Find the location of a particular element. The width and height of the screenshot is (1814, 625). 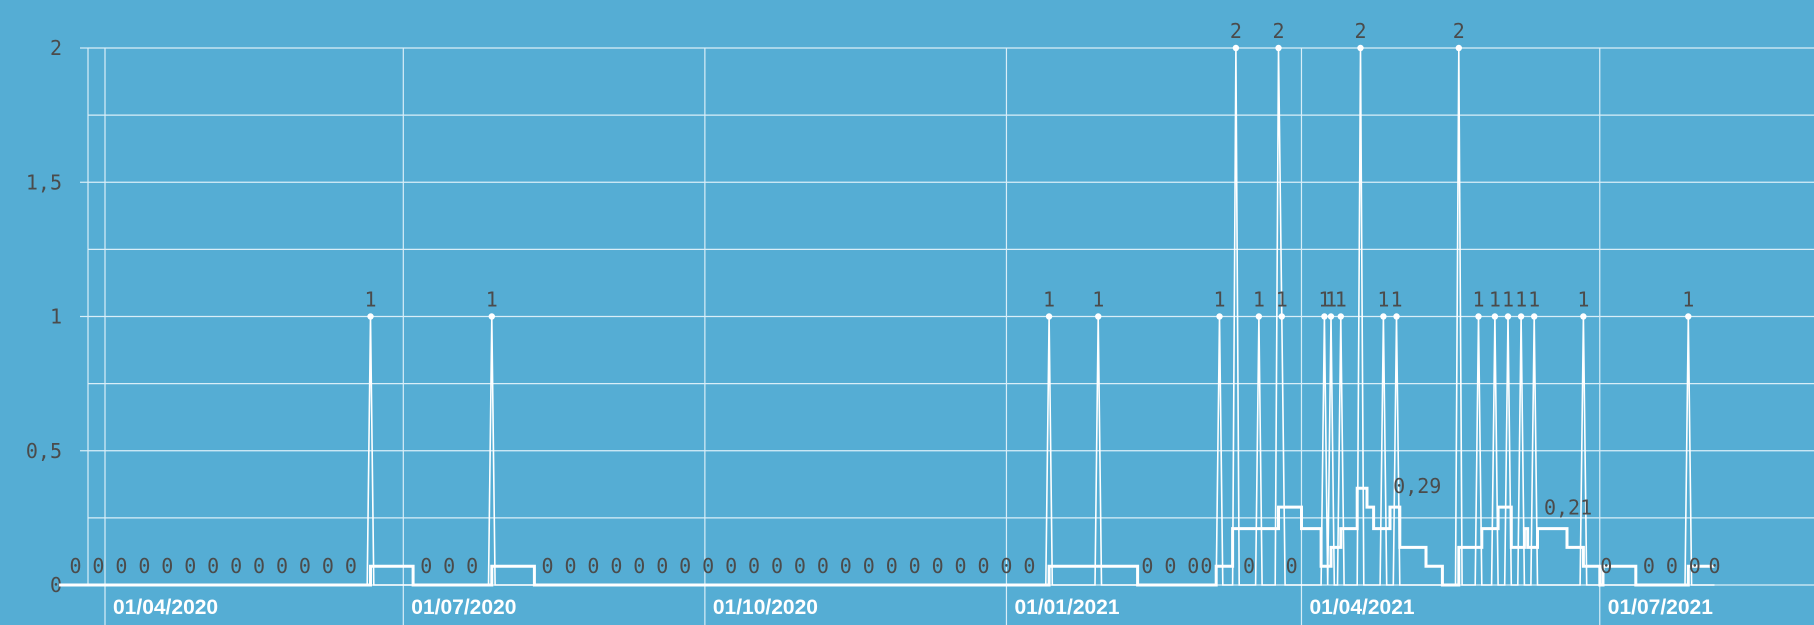

y-tick-label: 2 is located at coordinates (56, 48).